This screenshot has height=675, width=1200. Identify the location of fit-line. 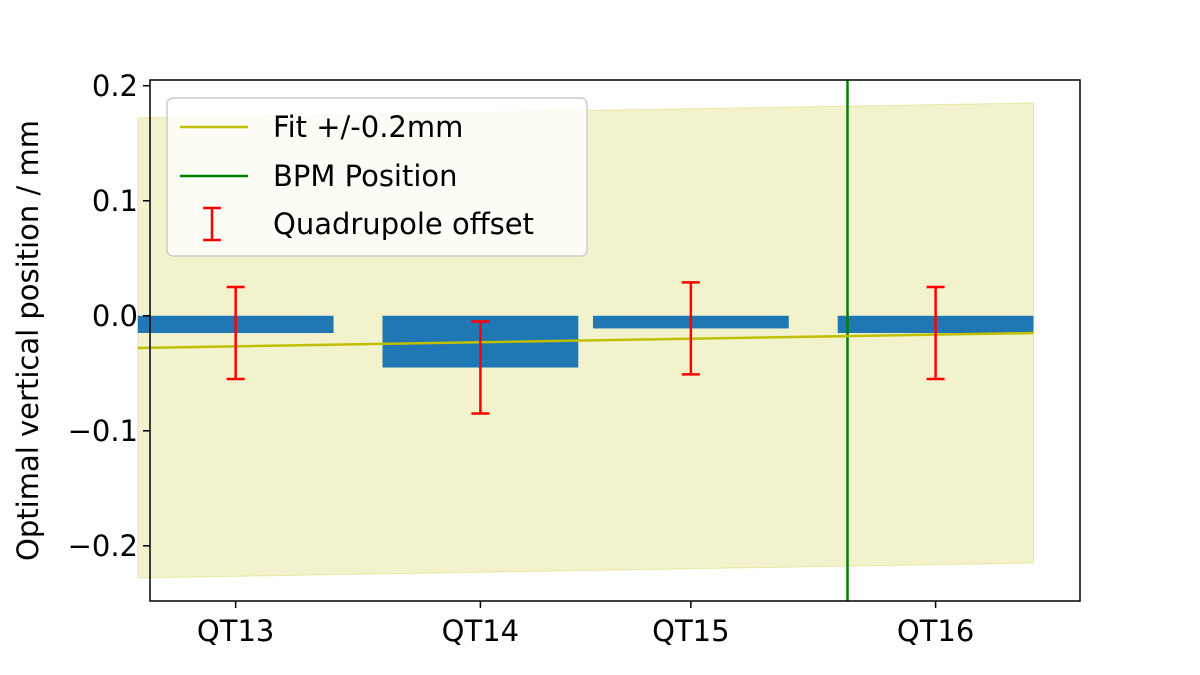
(585, 340).